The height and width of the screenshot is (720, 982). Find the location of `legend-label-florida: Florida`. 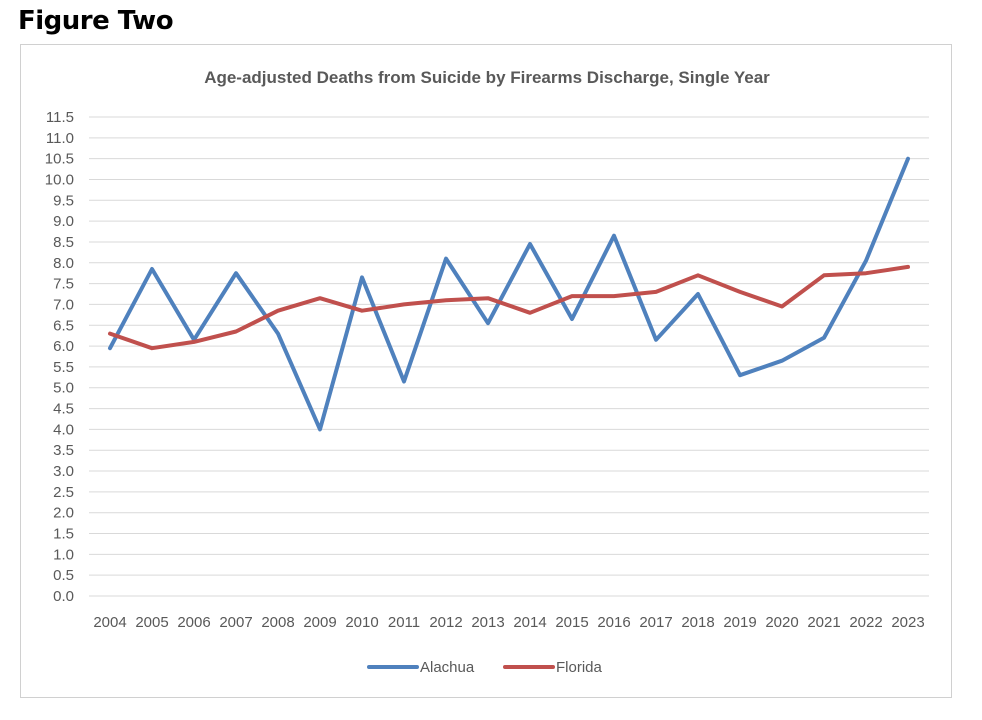

legend-label-florida: Florida is located at coordinates (579, 667).